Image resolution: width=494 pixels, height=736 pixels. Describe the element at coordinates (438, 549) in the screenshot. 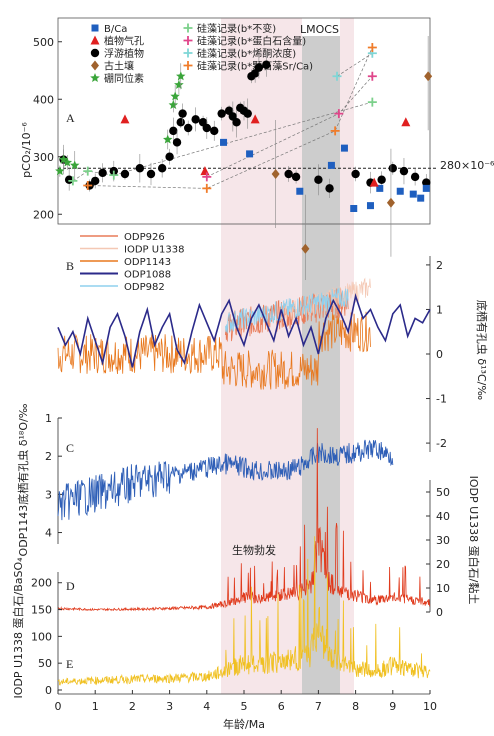

I see `panel-d-y-ticks: 0 10 20 30 40 50` at that location.